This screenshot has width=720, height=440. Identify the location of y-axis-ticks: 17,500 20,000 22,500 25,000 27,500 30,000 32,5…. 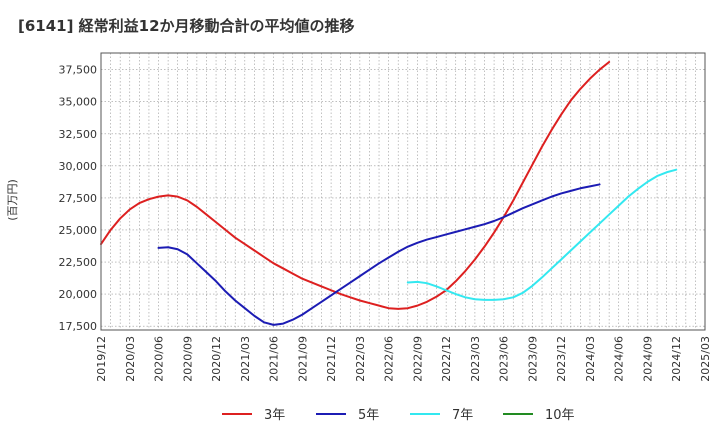
(78, 198).